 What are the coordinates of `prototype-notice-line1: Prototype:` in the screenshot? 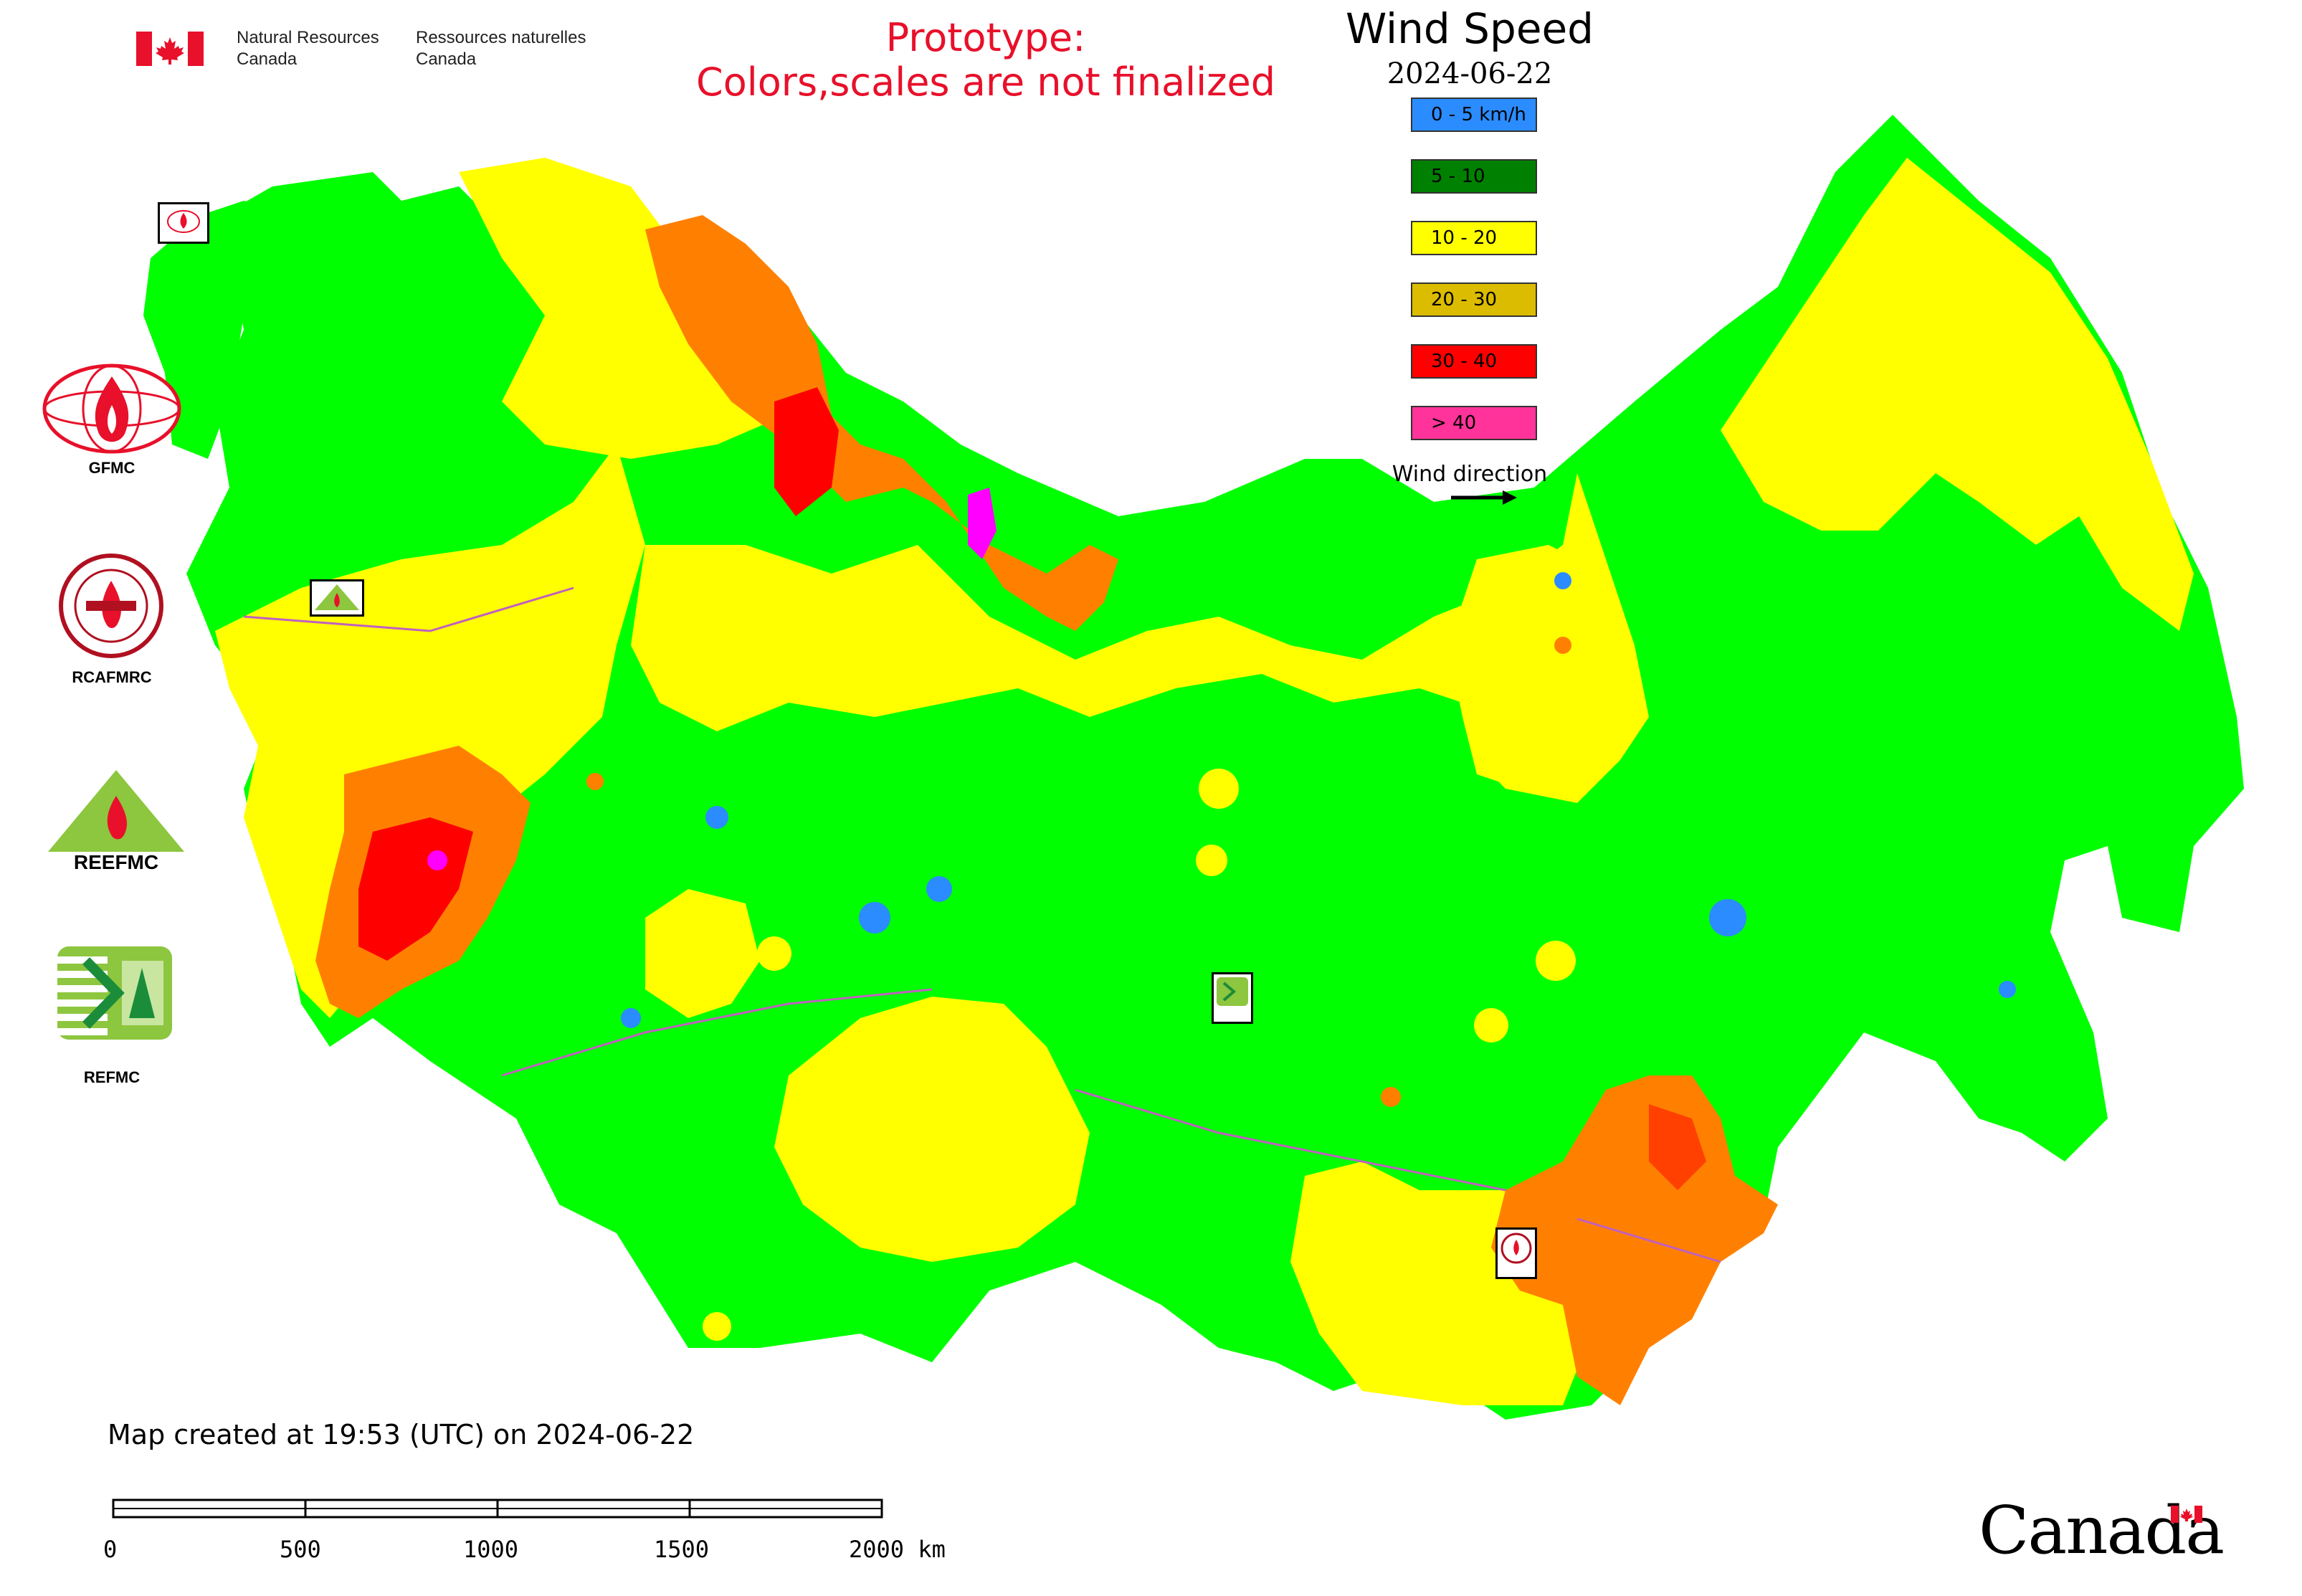 It's located at (986, 37).